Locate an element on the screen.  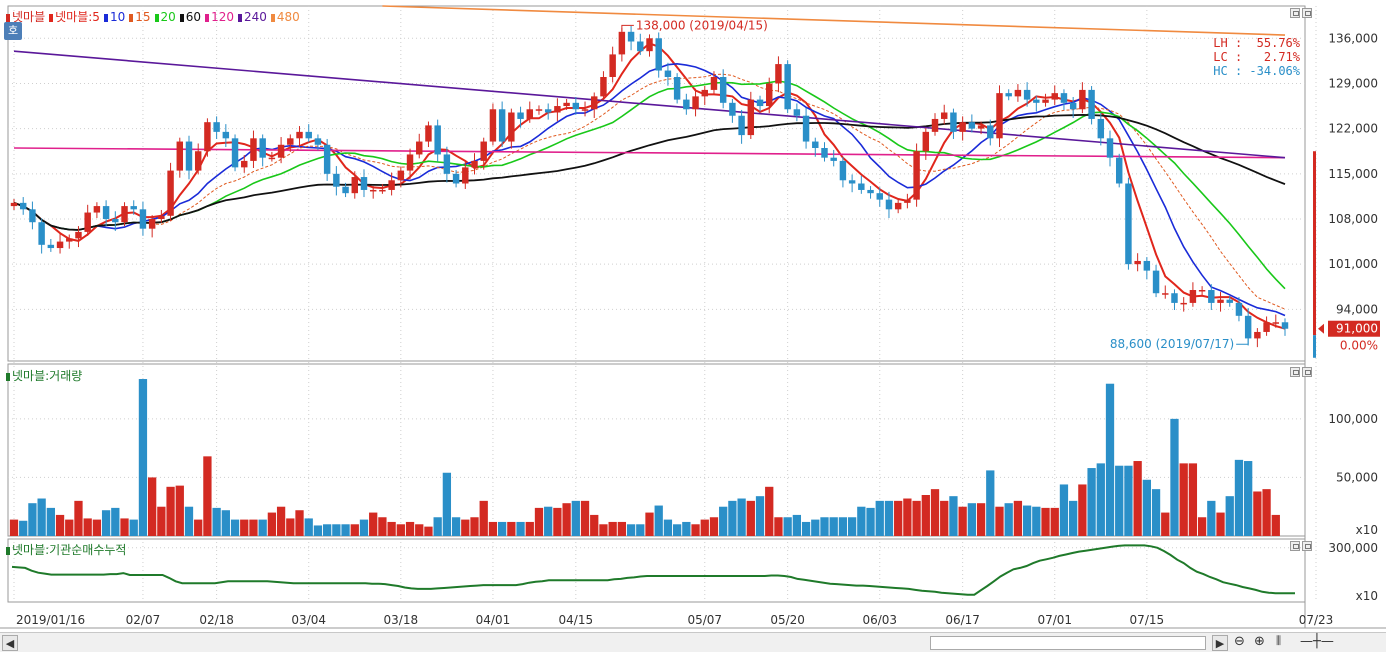
volume-tick-2: x10 is located at coordinates (1367, 530).